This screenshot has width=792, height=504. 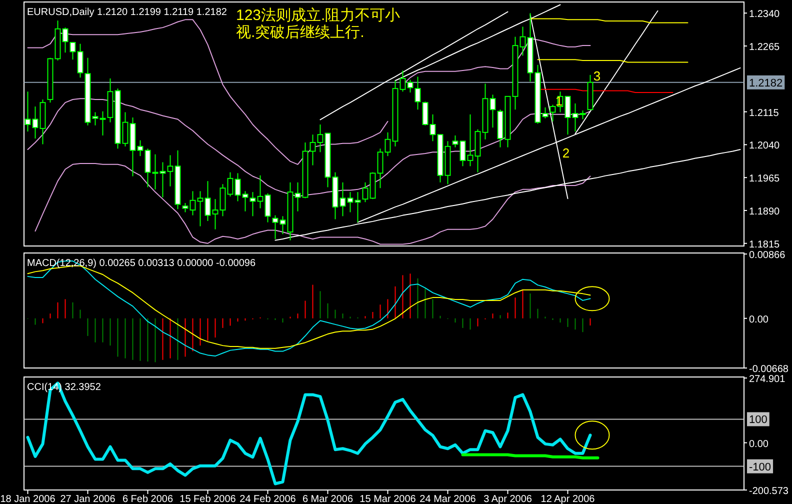 What do you see at coordinates (764, 212) in the screenshot?
I see `y-tick-label: 1.1890` at bounding box center [764, 212].